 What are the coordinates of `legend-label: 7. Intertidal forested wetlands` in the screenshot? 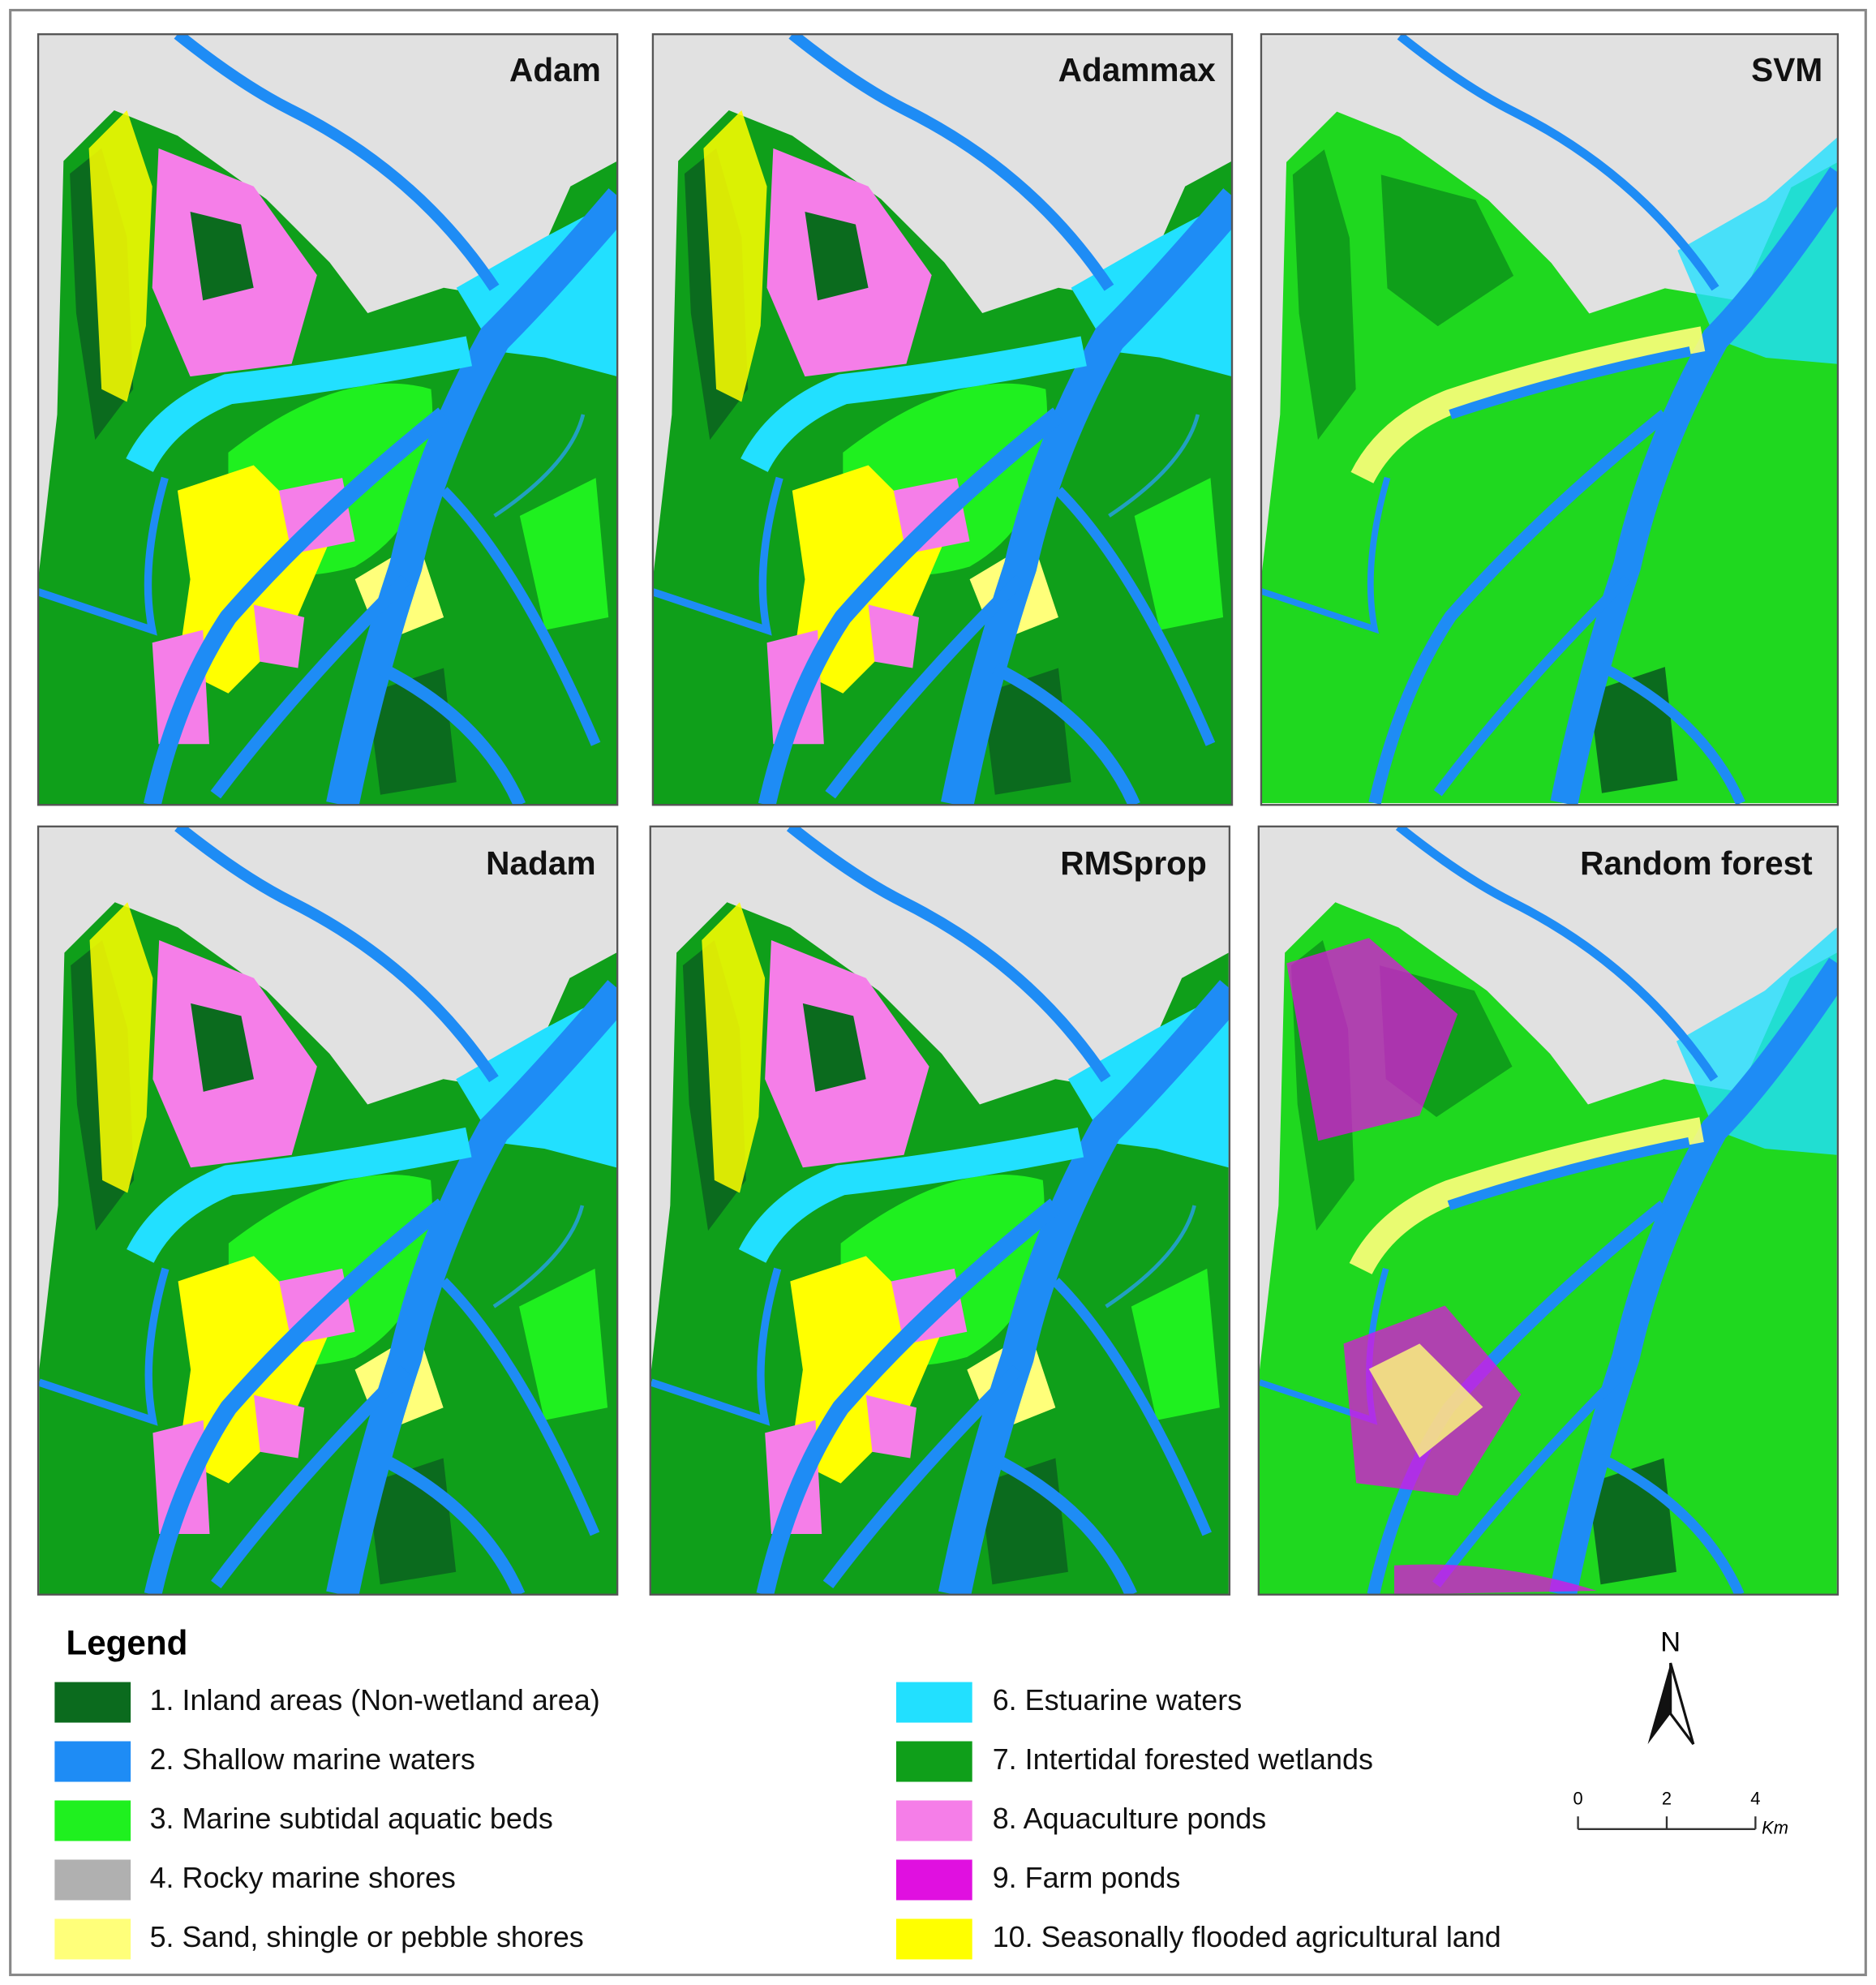 It's located at (1183, 1759).